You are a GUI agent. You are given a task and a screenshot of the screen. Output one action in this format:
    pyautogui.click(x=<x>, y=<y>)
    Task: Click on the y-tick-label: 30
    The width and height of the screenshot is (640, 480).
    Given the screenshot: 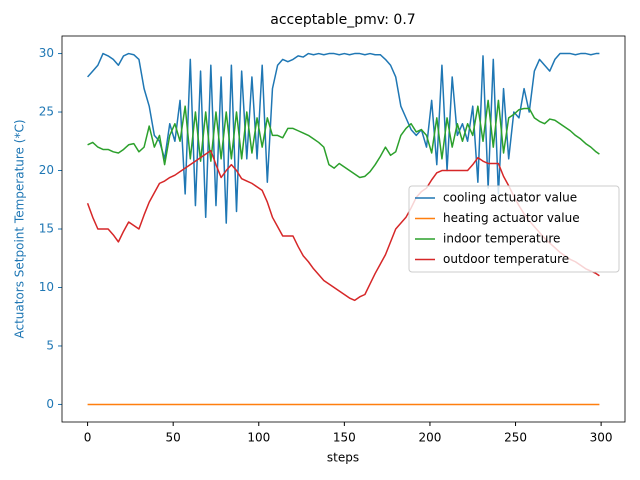 What is the action you would take?
    pyautogui.click(x=46, y=53)
    